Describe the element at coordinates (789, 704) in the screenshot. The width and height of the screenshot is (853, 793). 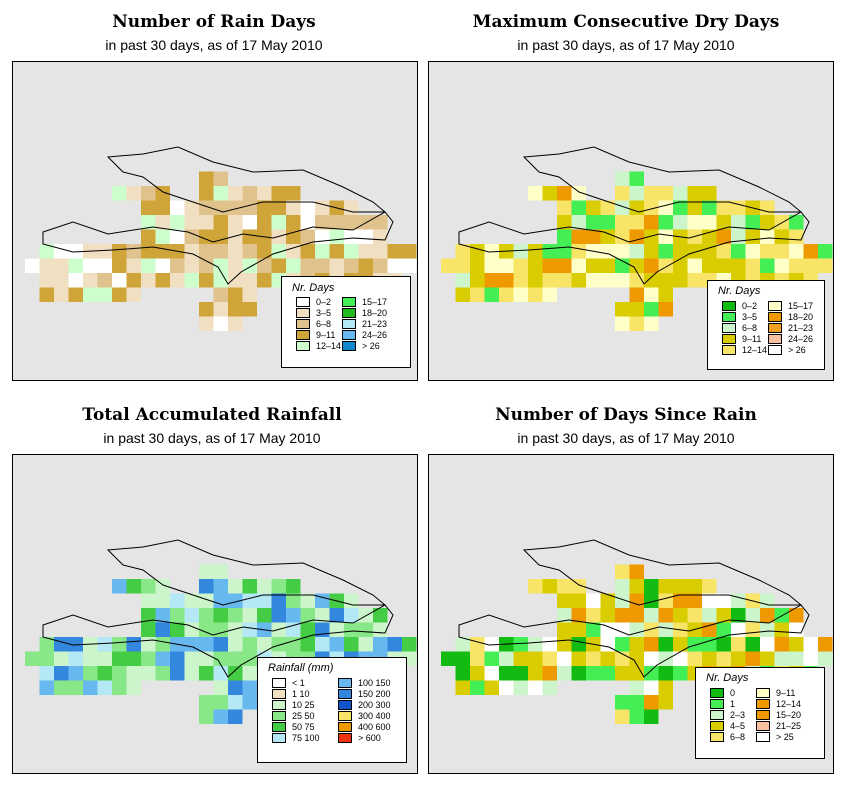
I see `legend-label: 12–14` at that location.